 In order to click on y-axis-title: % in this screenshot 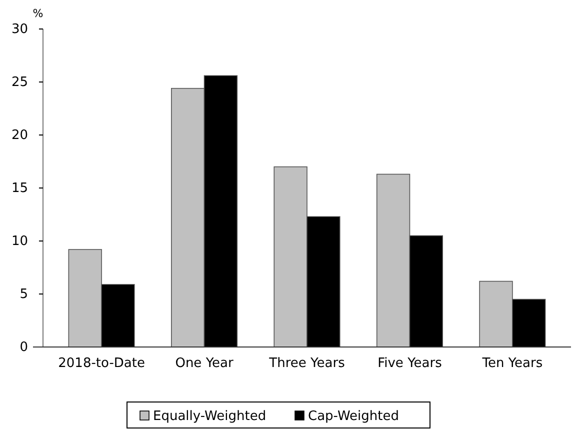, I will do `click(38, 13)`.